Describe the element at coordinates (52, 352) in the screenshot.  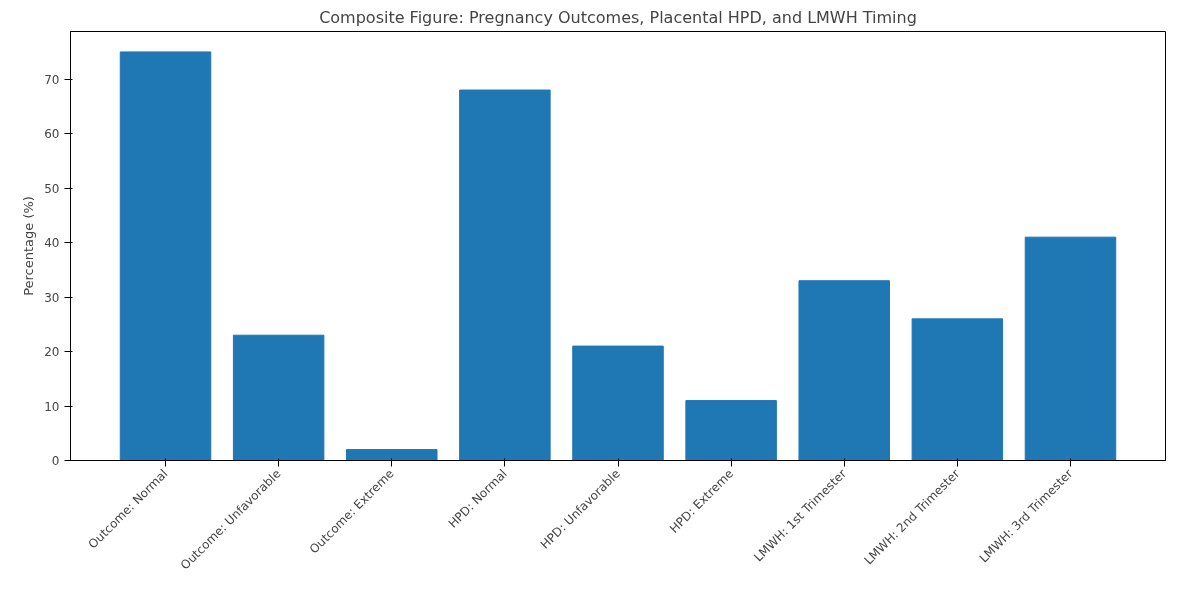
I see `y-tick-label: 20` at that location.